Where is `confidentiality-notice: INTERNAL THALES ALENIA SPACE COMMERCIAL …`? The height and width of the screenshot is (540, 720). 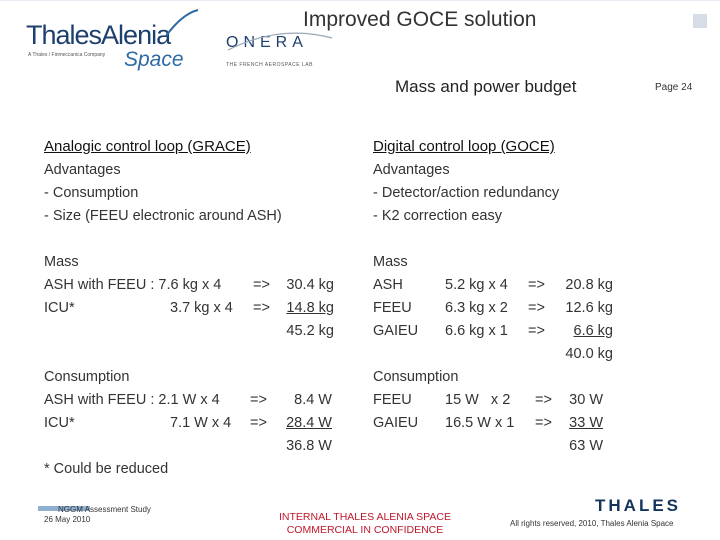 confidentiality-notice: INTERNAL THALES ALENIA SPACE COMMERCIAL … is located at coordinates (365, 524).